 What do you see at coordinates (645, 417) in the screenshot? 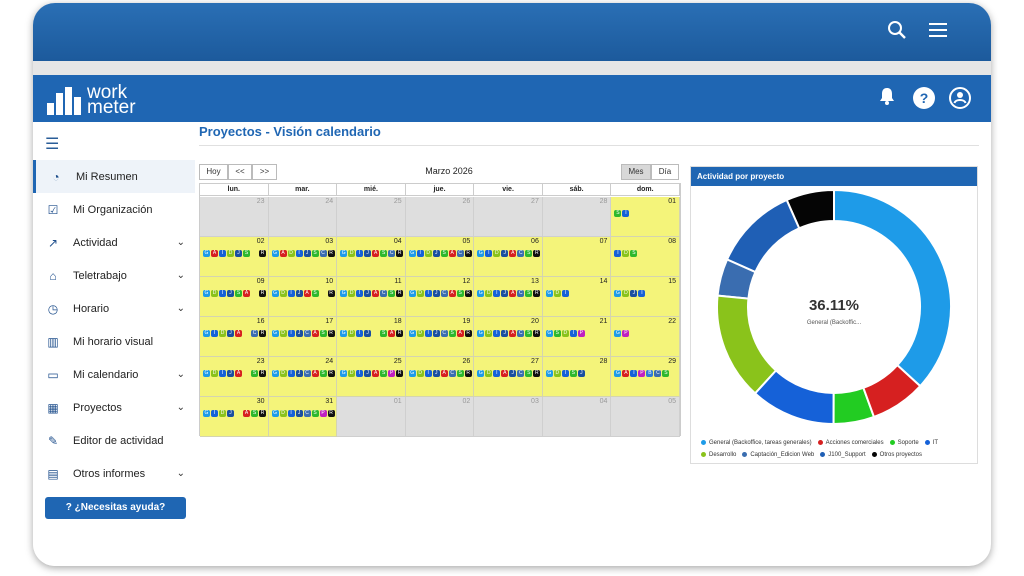
I see `calendar-day-cell: 05` at bounding box center [645, 417].